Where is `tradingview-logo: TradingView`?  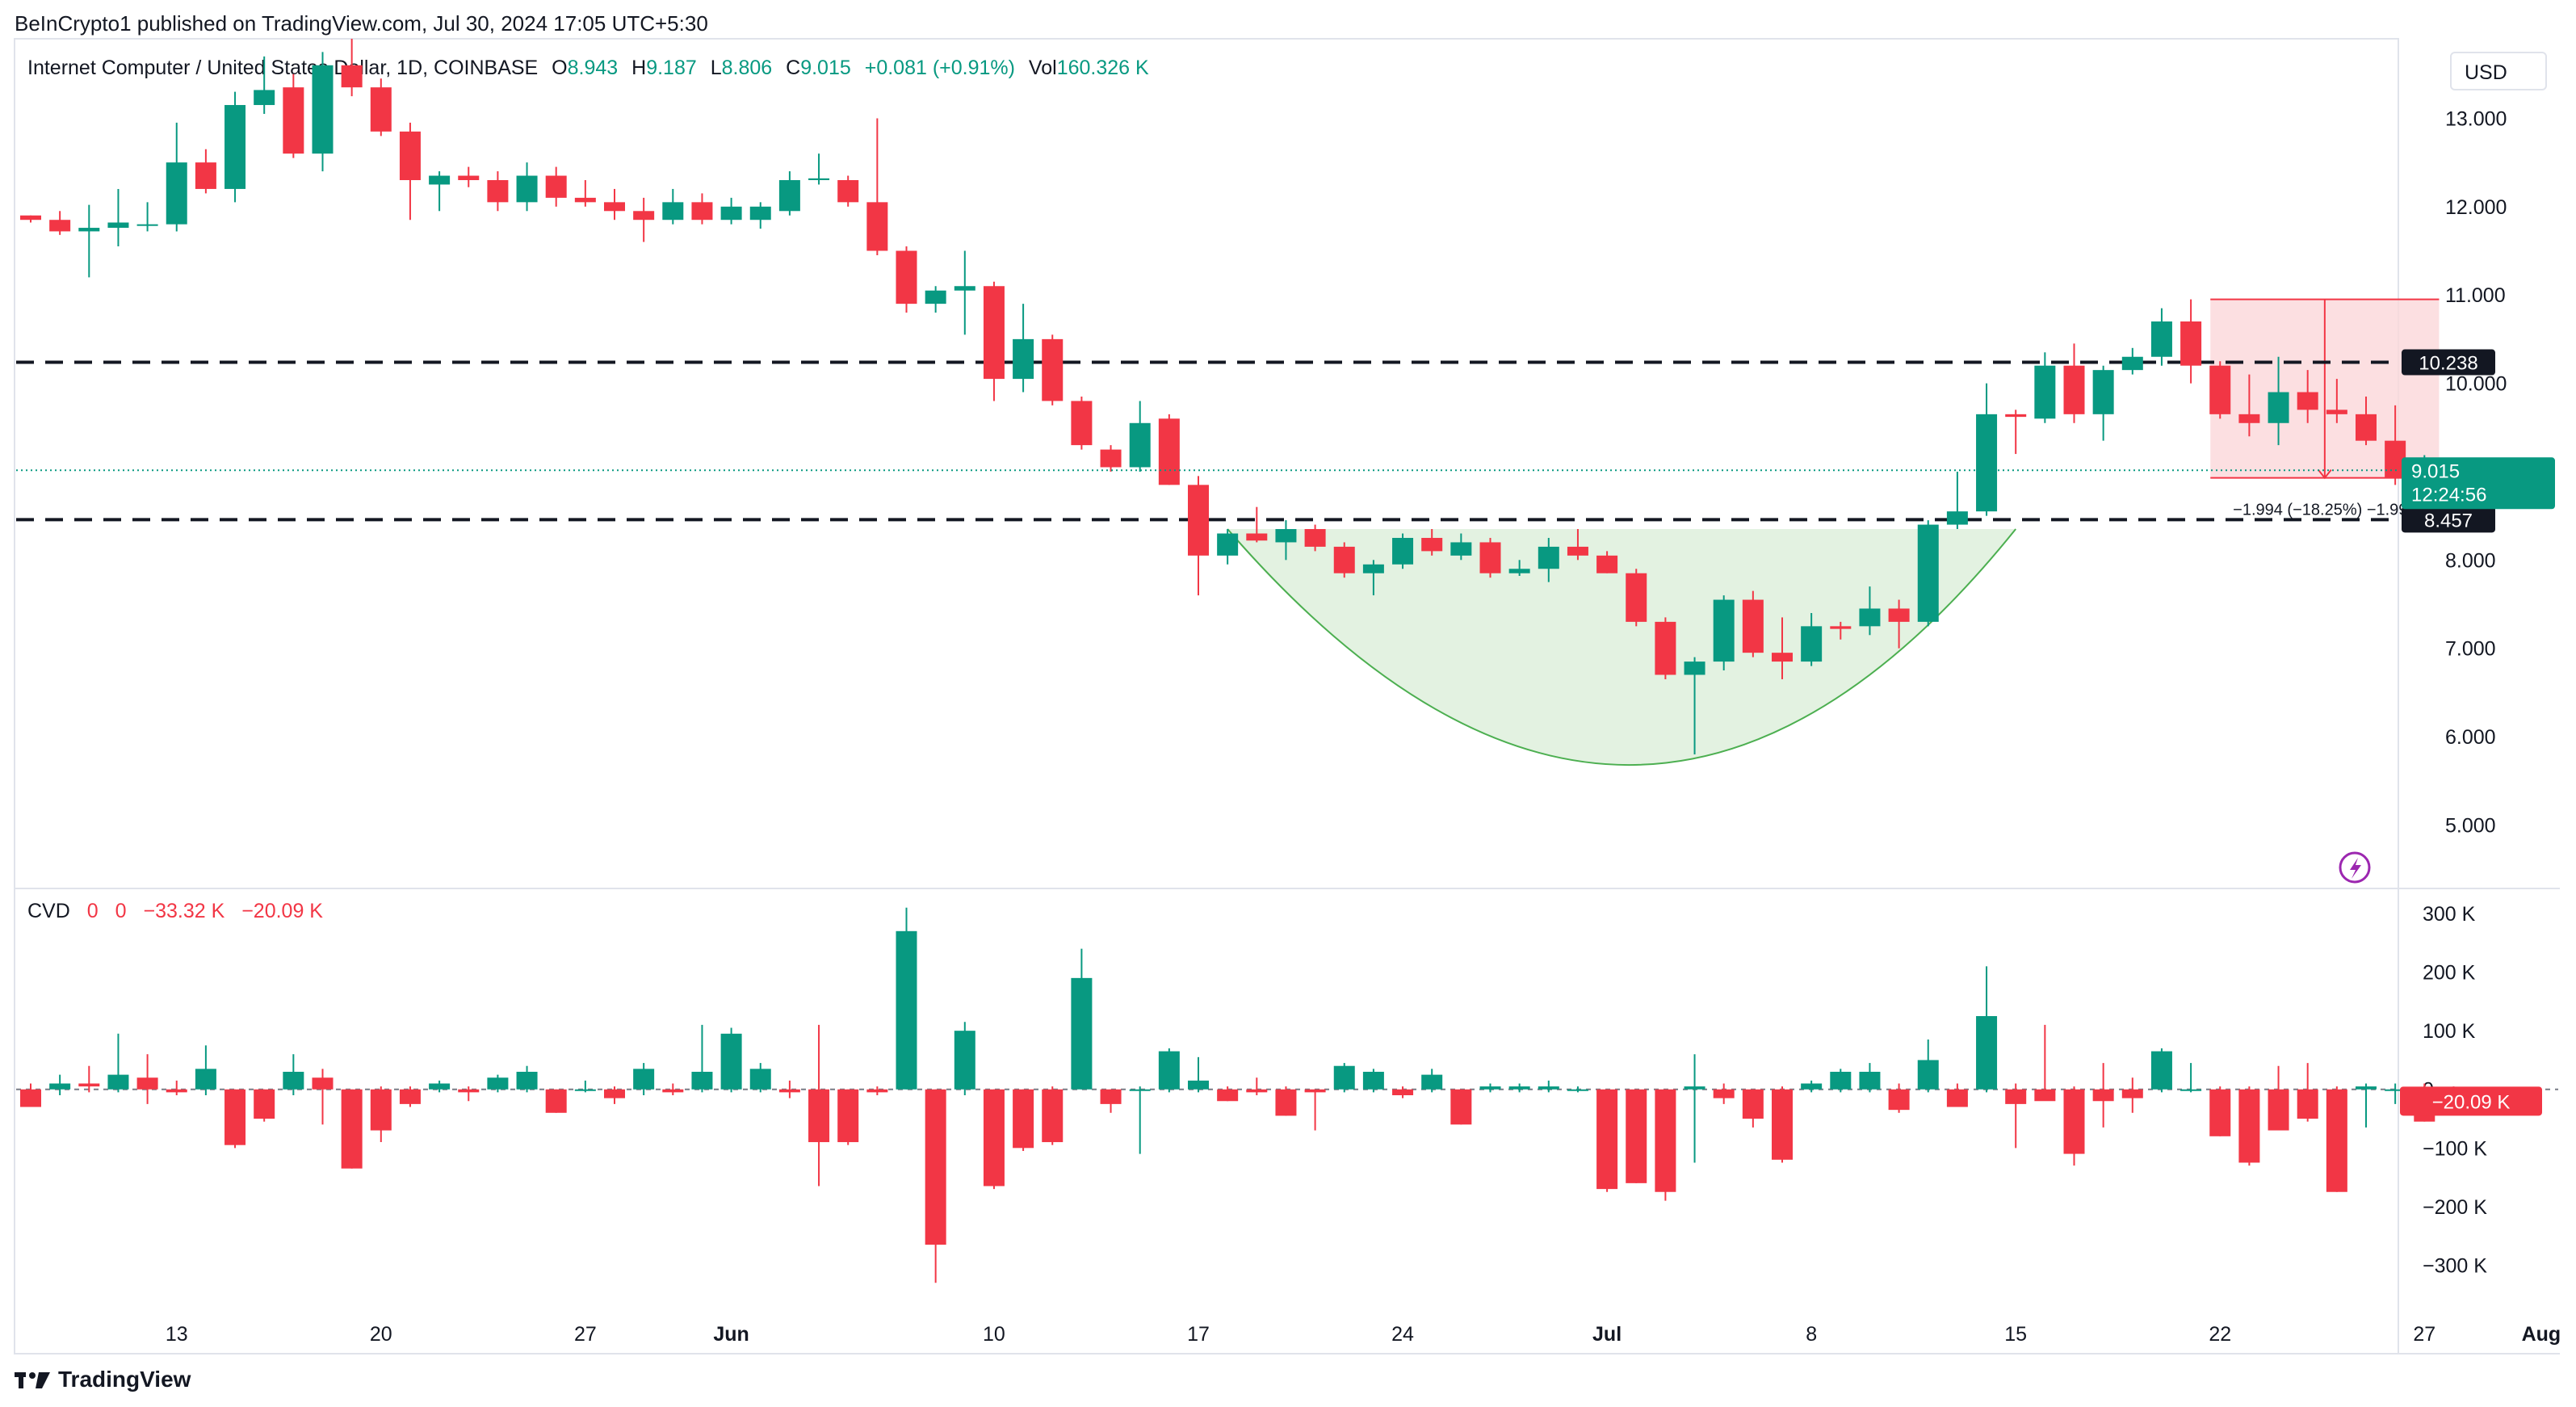 tradingview-logo: TradingView is located at coordinates (103, 1379).